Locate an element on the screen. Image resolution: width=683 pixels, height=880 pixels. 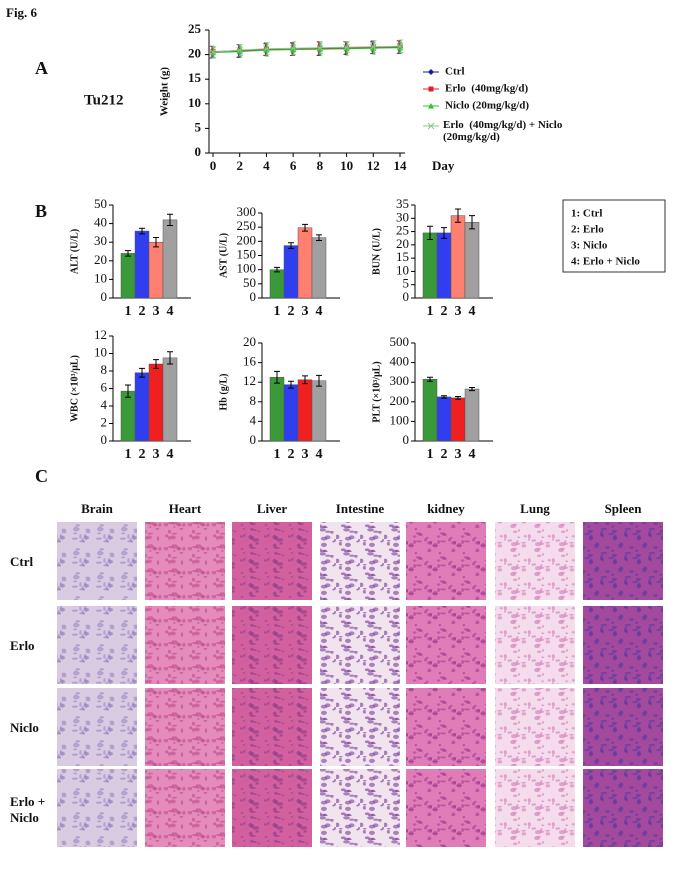
legend-label-box: Erlo (40mg/kg/d) + Niclo (20mg/kg/d) is located at coordinates (504, 131).